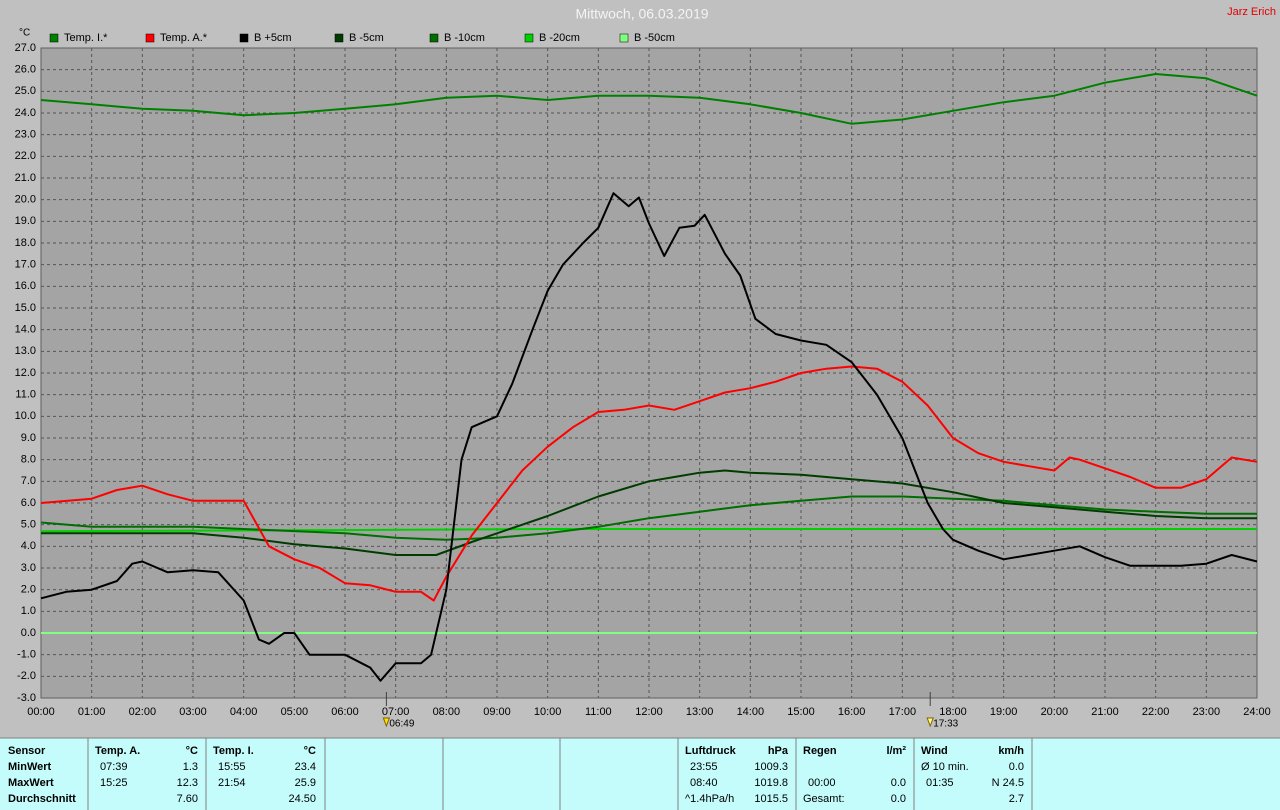  What do you see at coordinates (709, 799) in the screenshot?
I see `stats-time: ^1.4hPa/h` at bounding box center [709, 799].